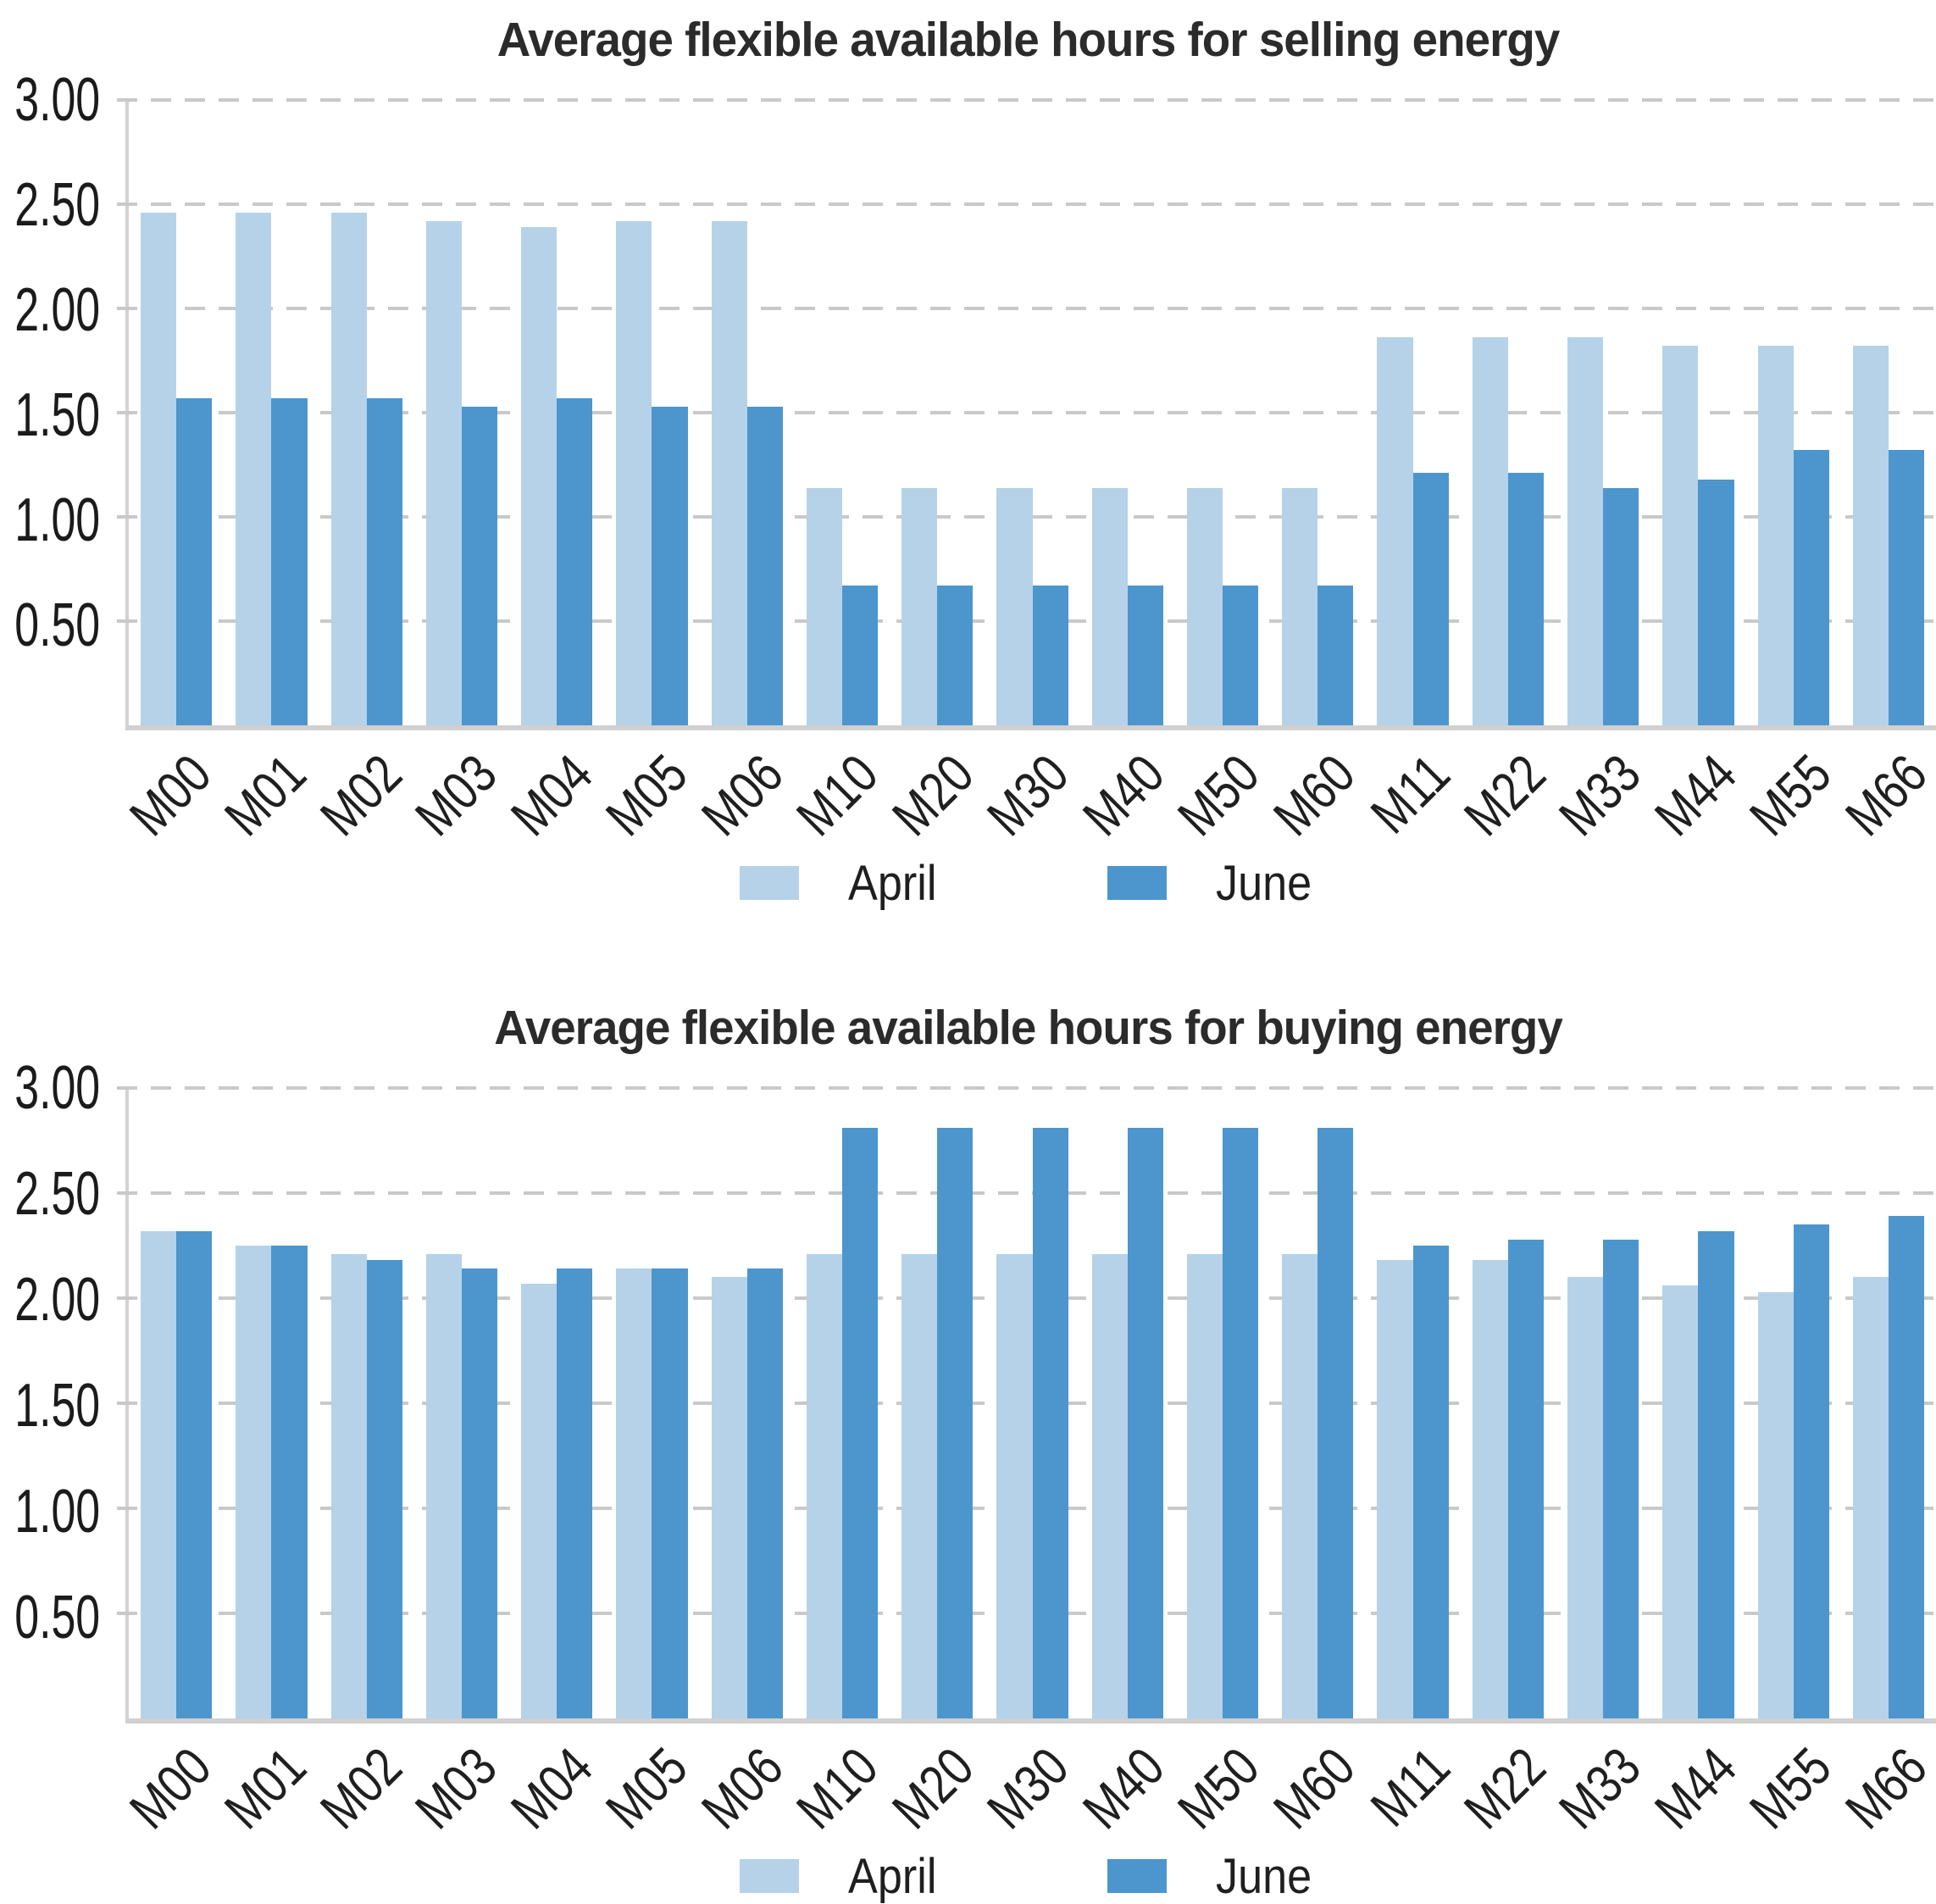  Describe the element at coordinates (1050, 655) in the screenshot. I see `bar-june-M30` at that location.